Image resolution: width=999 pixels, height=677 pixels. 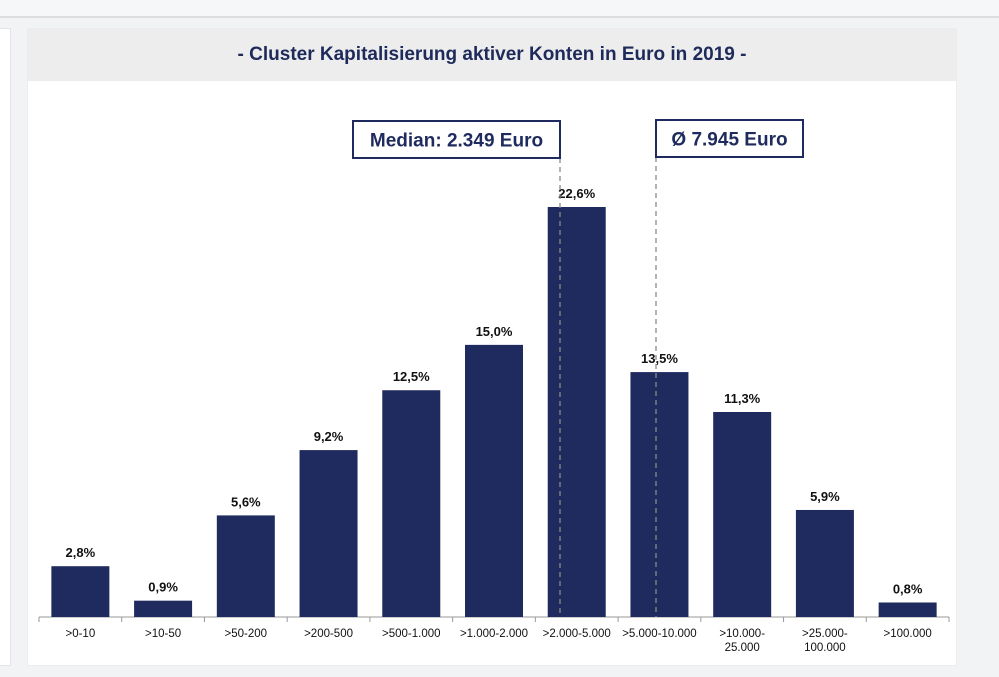 What do you see at coordinates (329, 436) in the screenshot?
I see `bar-value-label: 9,2%` at bounding box center [329, 436].